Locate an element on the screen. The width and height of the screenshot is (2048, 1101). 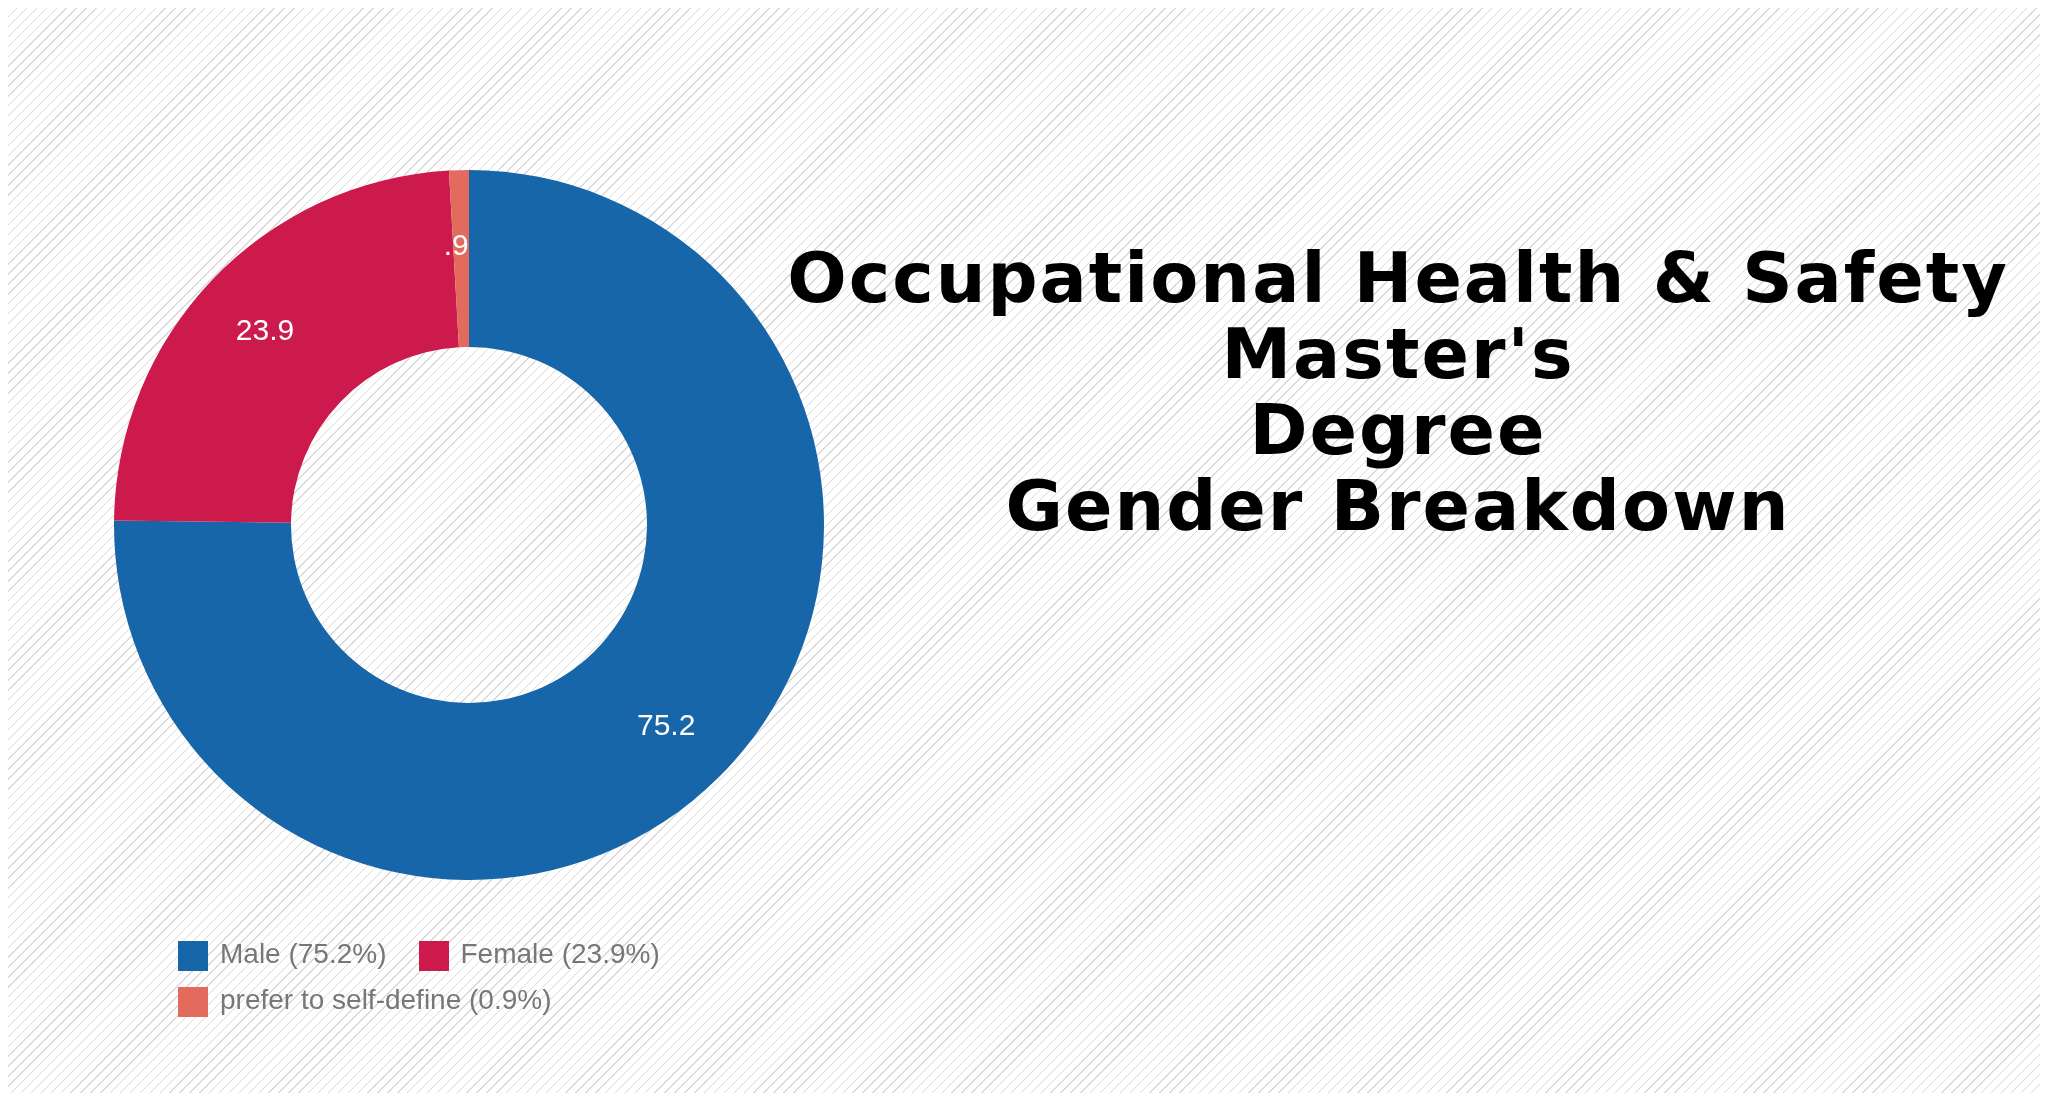
legend-label: prefer to self-define (0.9%) is located at coordinates (386, 999).